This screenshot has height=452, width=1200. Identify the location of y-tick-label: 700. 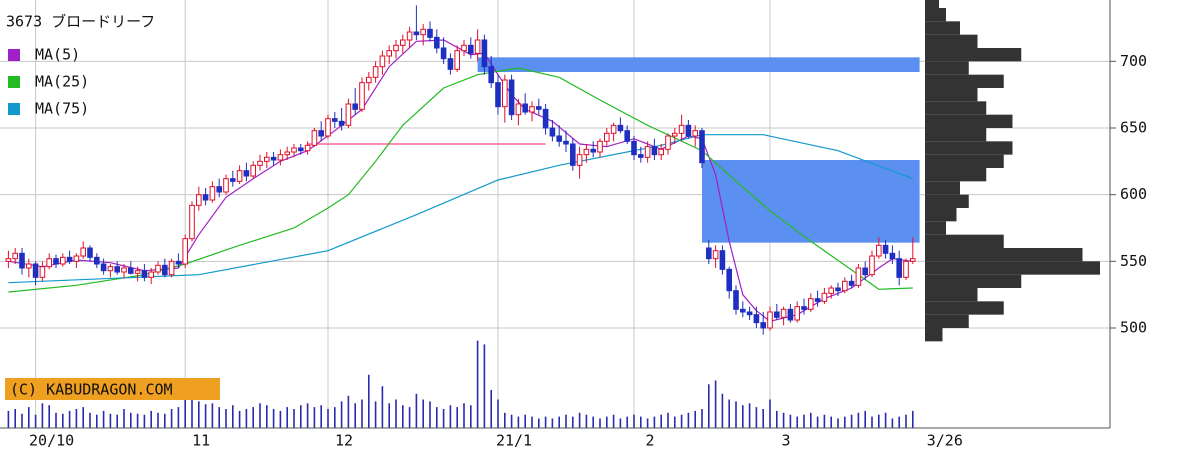
(1133, 61).